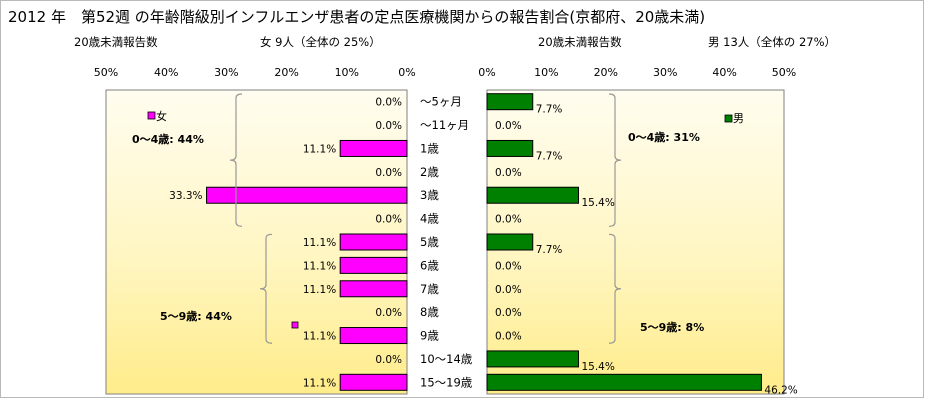  Describe the element at coordinates (486, 72) in the screenshot. I see `right-x-tick-label: 0%` at that location.